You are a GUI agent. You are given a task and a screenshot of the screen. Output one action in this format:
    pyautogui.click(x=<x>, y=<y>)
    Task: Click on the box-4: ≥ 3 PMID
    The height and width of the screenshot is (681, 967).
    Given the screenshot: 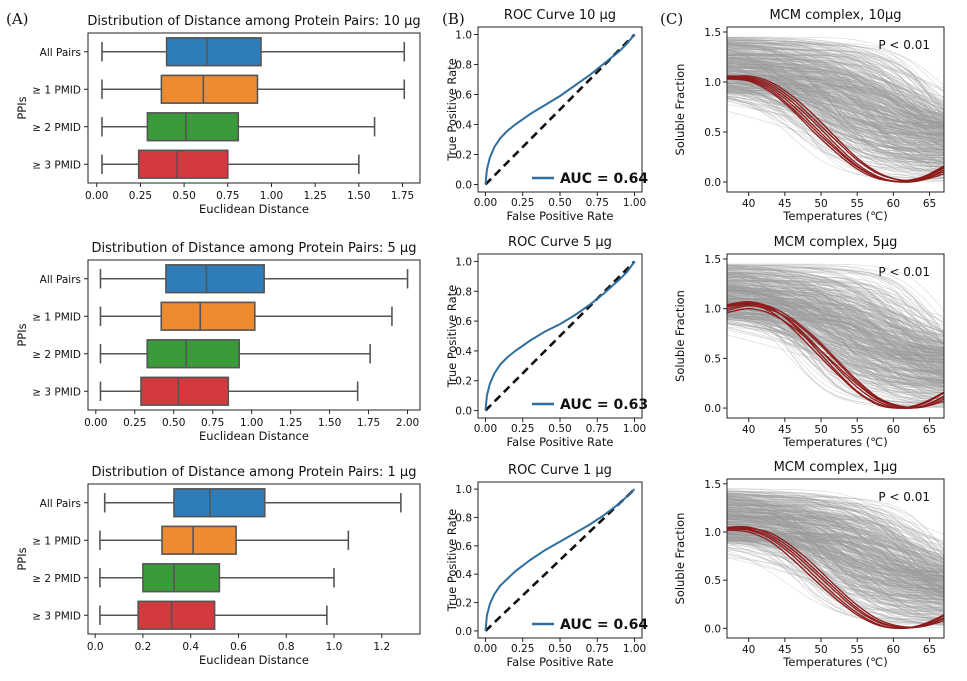 What is the action you would take?
    pyautogui.click(x=195, y=391)
    